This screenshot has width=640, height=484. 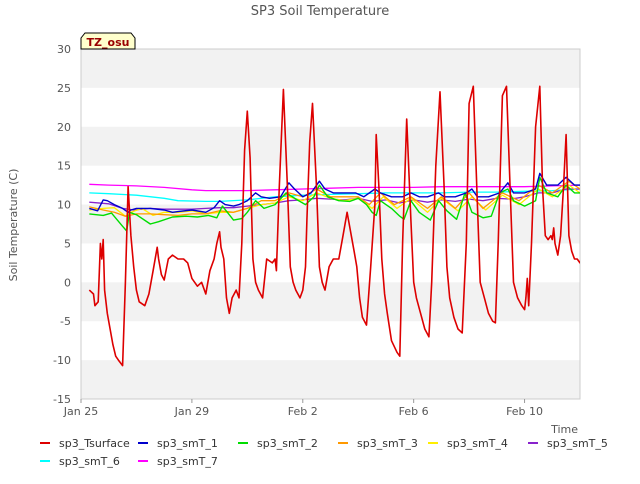 I want to click on legend-label: sp3_smT_7, so click(x=187, y=461).